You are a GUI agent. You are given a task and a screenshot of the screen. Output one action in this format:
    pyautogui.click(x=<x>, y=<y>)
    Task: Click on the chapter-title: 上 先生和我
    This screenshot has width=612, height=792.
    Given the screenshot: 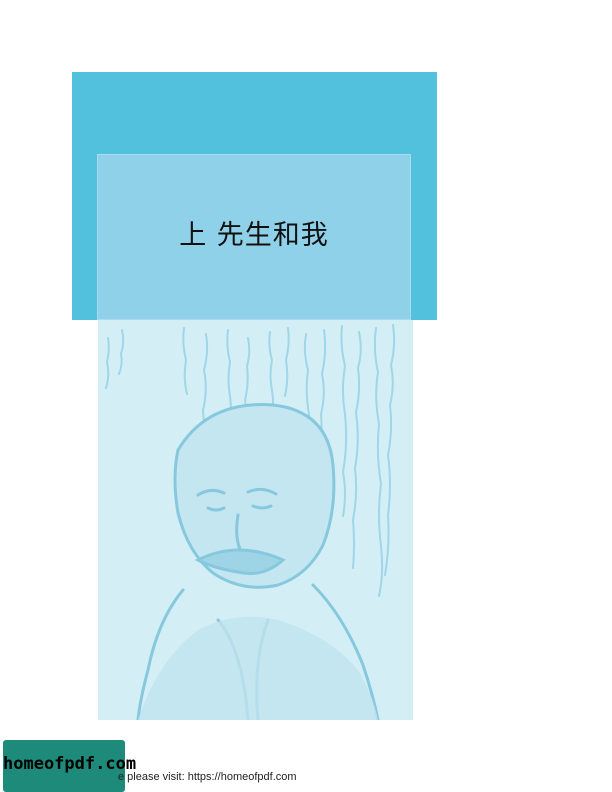 What is the action you would take?
    pyautogui.click(x=254, y=235)
    